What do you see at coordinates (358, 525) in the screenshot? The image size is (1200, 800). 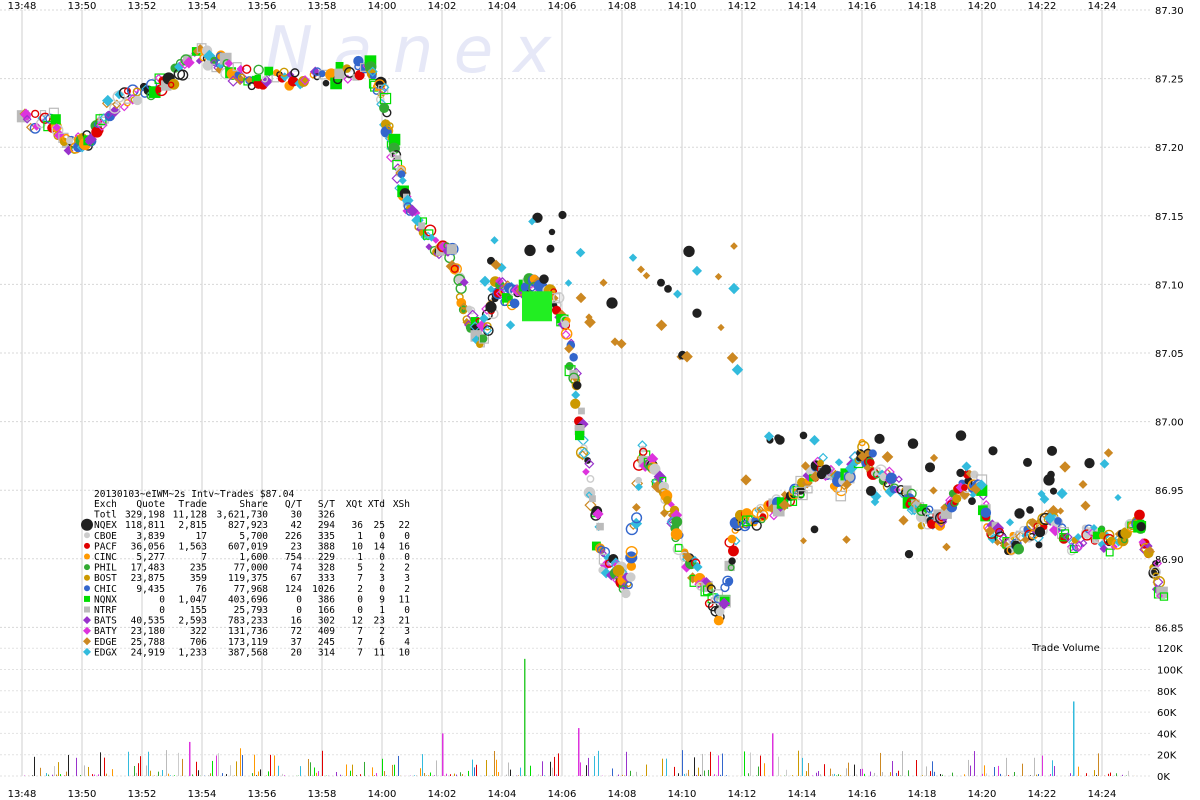 I see `legend-cell: 36` at bounding box center [358, 525].